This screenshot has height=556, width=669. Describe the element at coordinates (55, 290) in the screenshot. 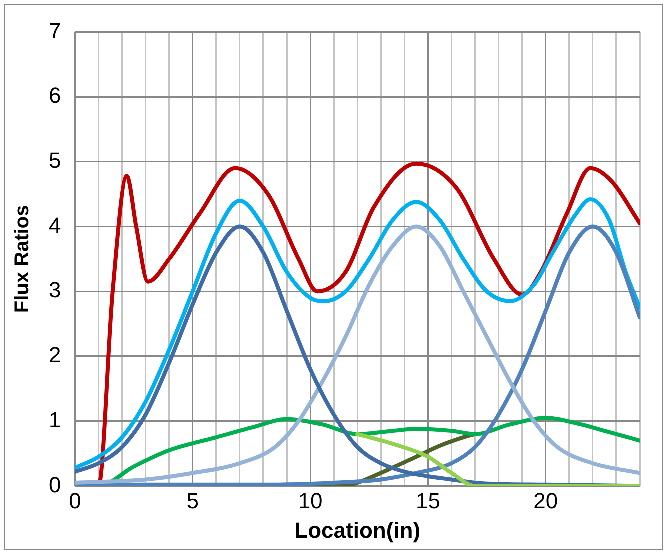

I see `y-tick-label: 3` at that location.